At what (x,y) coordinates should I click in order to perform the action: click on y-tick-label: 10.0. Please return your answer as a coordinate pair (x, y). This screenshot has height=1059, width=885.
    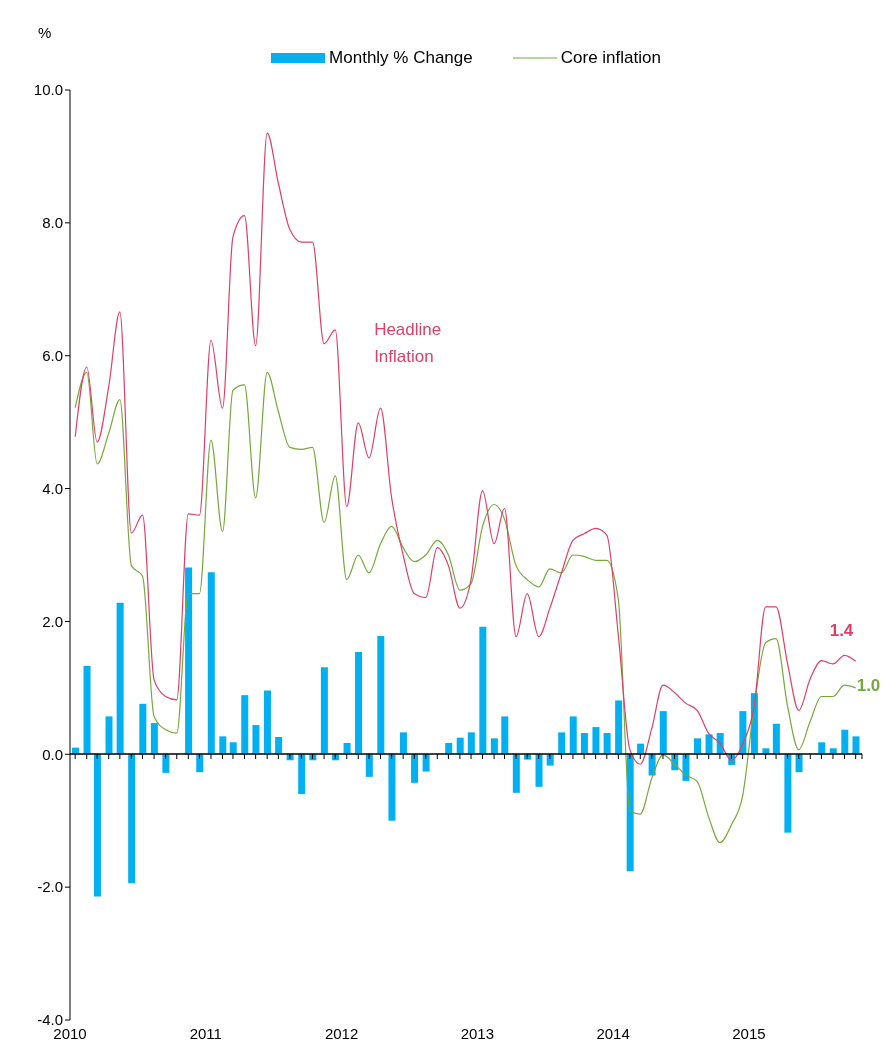
    Looking at the image, I should click on (48, 90).